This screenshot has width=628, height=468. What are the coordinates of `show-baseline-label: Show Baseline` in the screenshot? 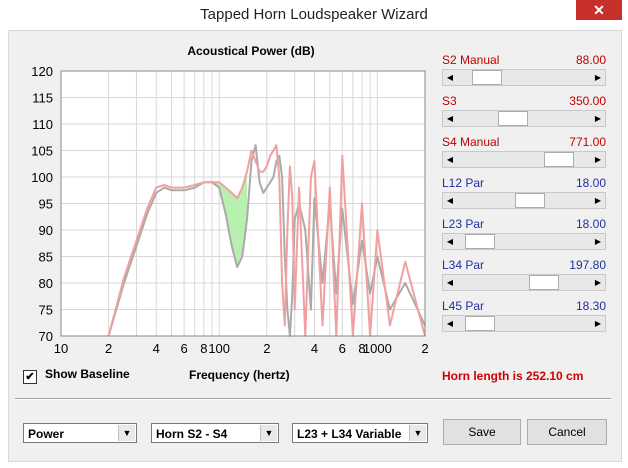 It's located at (87, 374).